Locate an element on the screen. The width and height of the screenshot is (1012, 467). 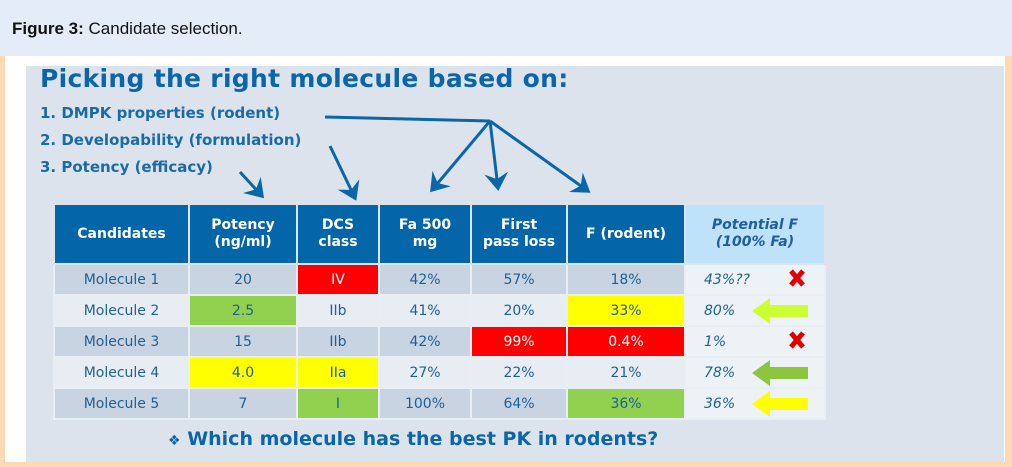
potential-f-cell: 1% is located at coordinates (755, 341).